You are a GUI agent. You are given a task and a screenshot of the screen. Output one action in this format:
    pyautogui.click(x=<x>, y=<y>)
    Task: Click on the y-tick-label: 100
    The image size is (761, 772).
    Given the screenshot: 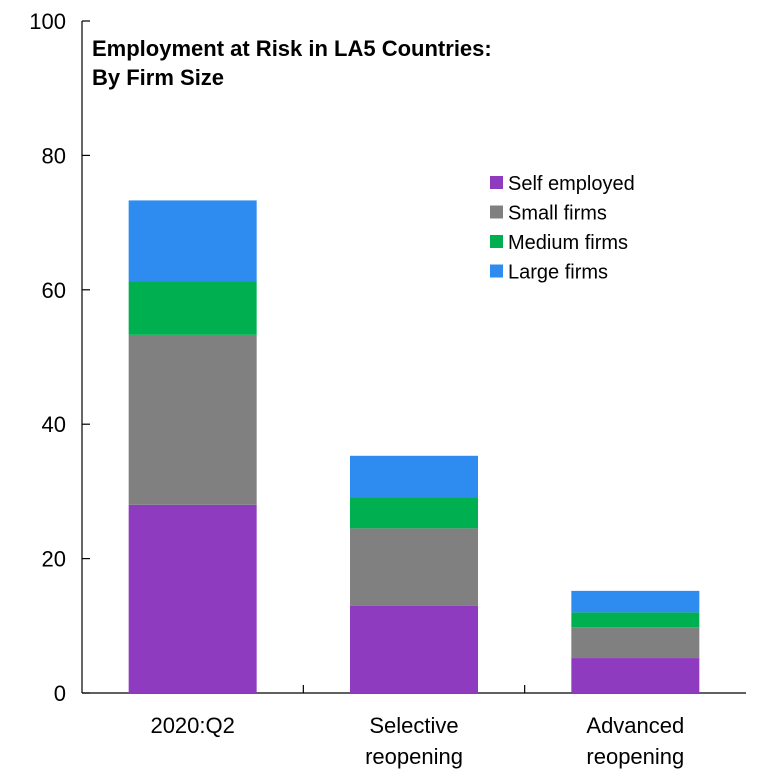 What is the action you would take?
    pyautogui.click(x=47, y=21)
    